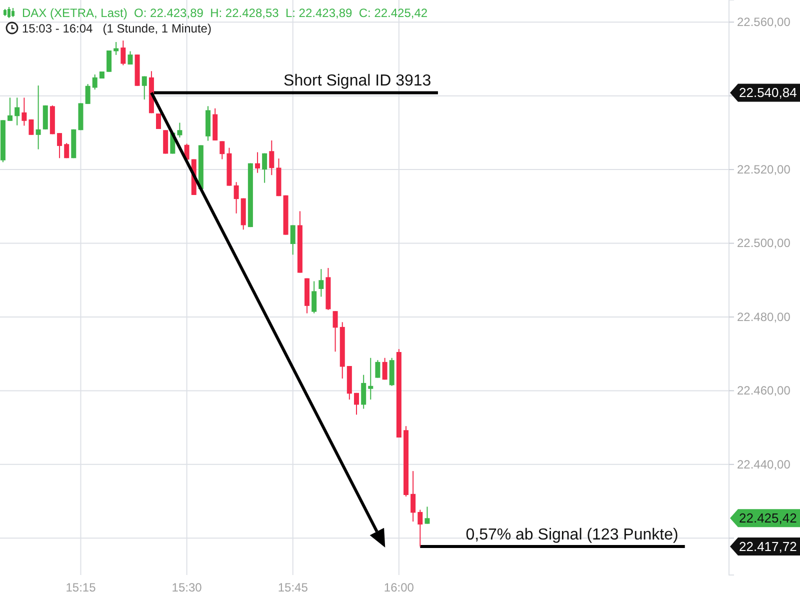 The image size is (800, 600). What do you see at coordinates (225, 13) in the screenshot?
I see `text: DAX (XETRA, Last) O: 22.423,89 H: 22.428,53 L: 22.423,89 C: 22.425,42` at bounding box center [225, 13].